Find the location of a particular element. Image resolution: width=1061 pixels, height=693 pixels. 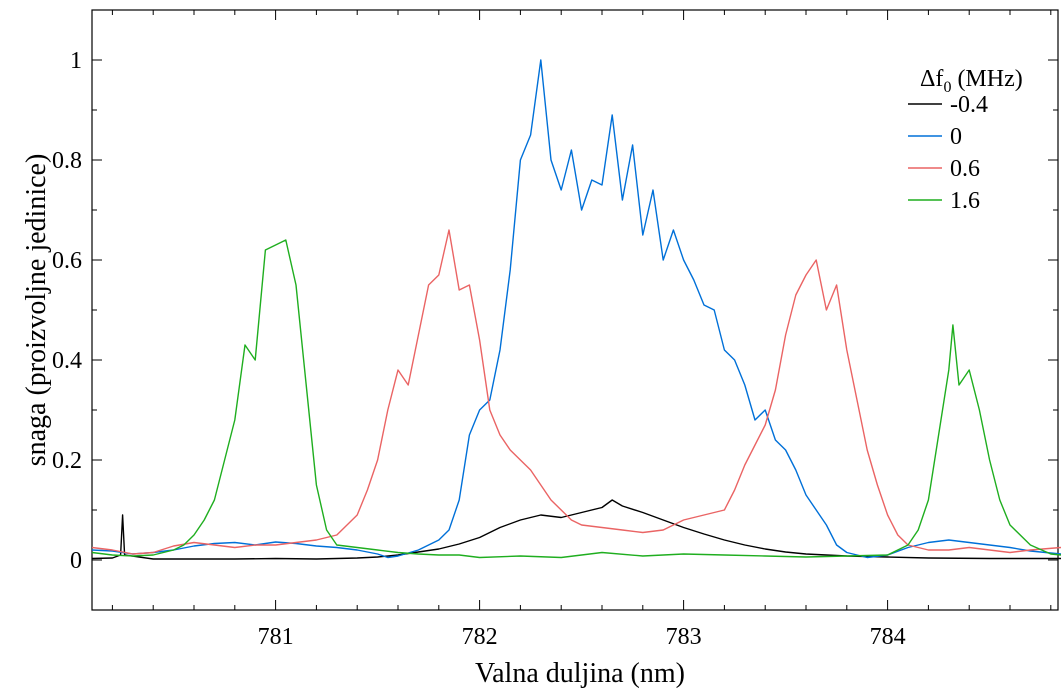

y-tick-label-3: 0.6 is located at coordinates (67, 261).